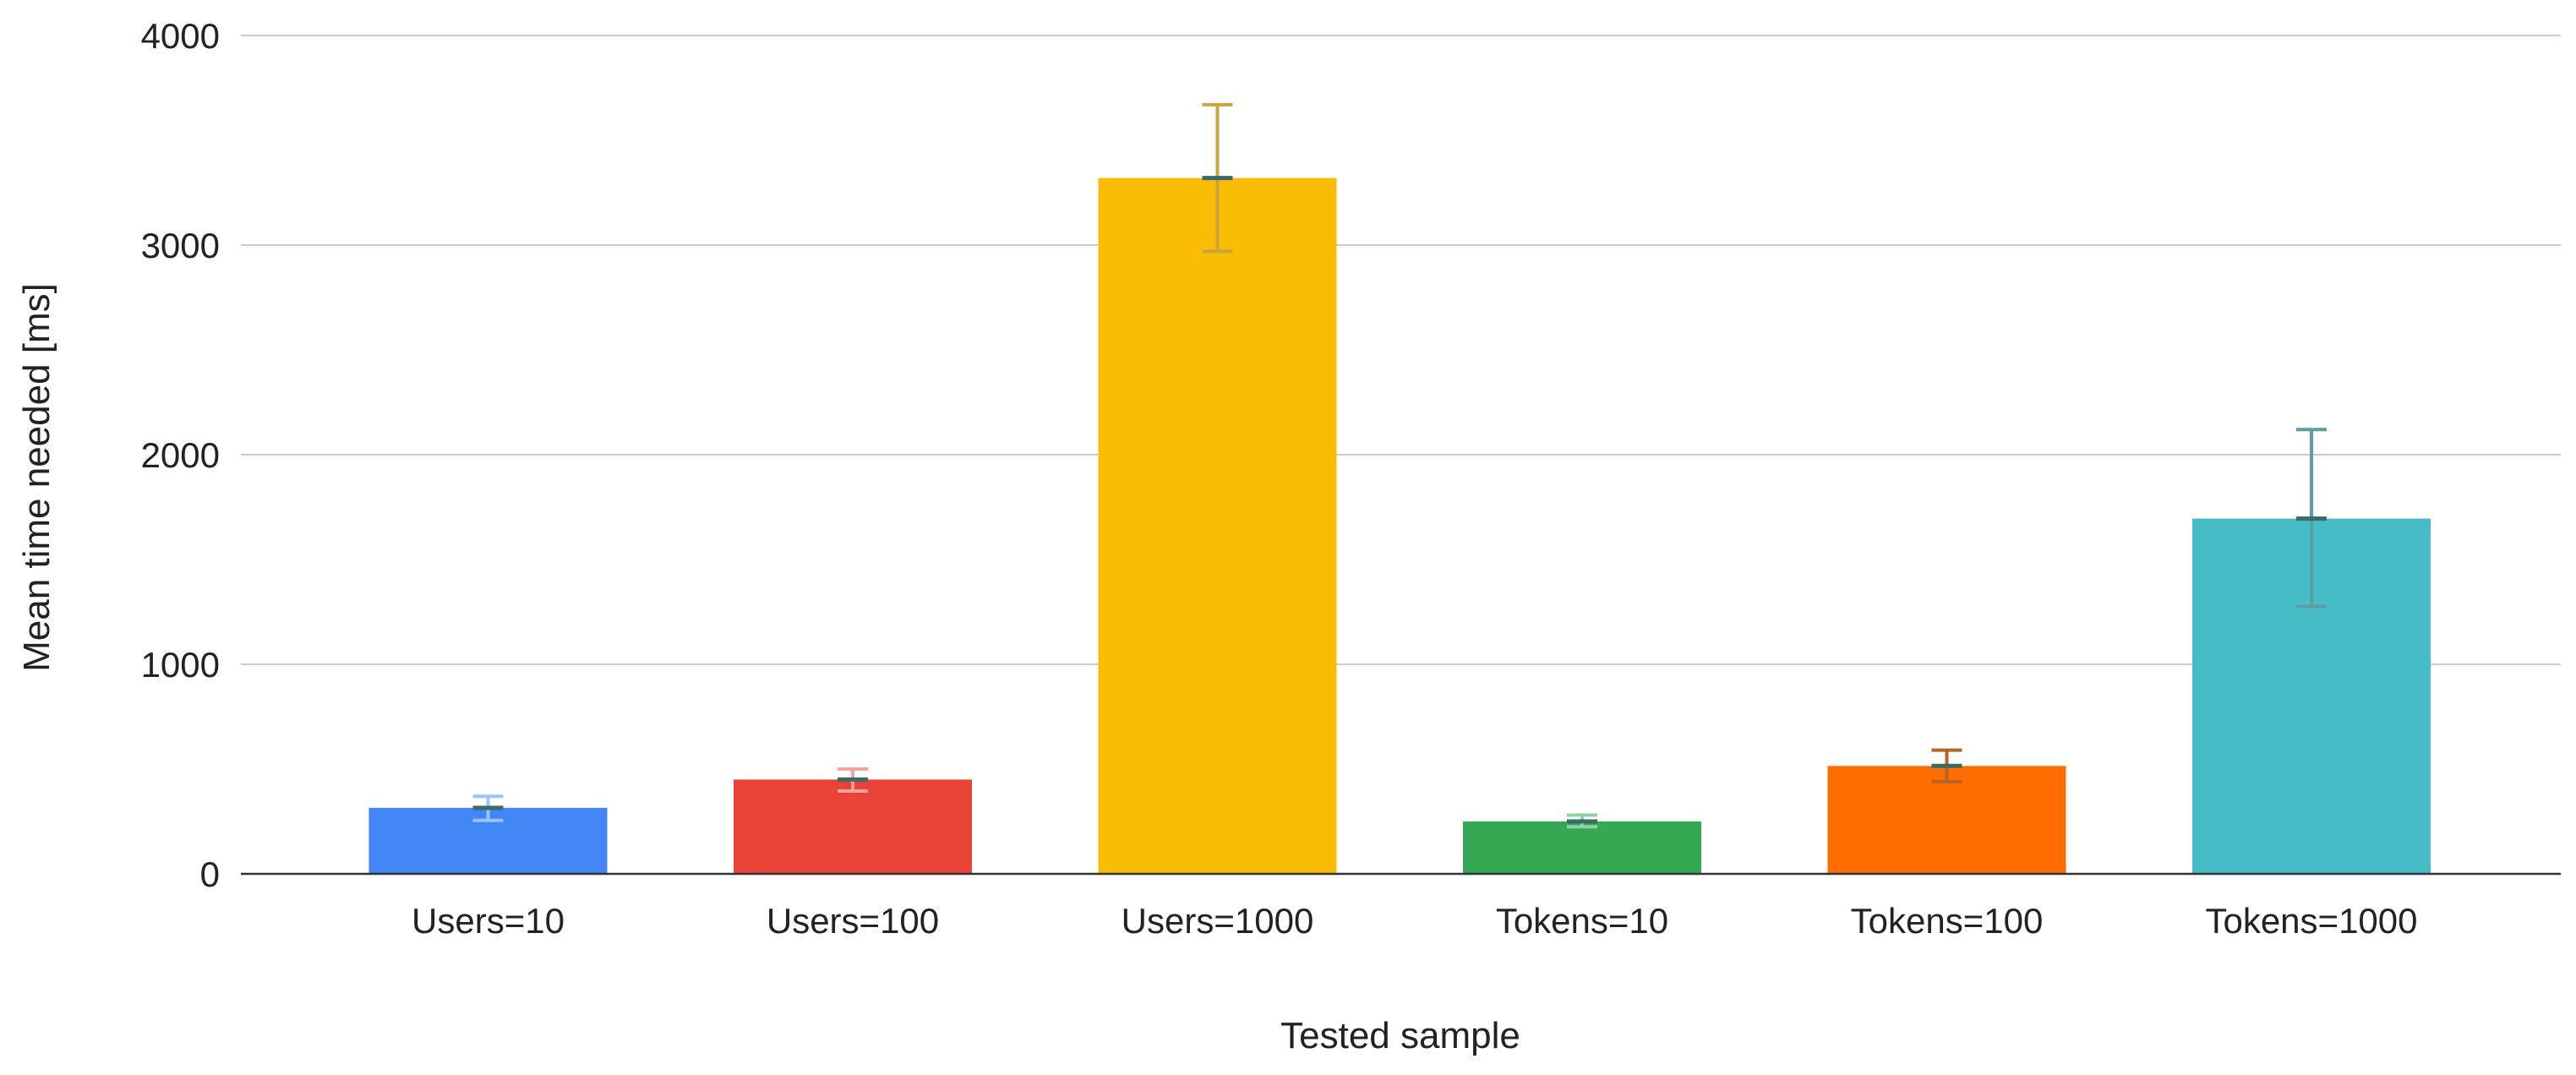  Describe the element at coordinates (2311, 921) in the screenshot. I see `x-tick-label: Tokens=1000` at that location.